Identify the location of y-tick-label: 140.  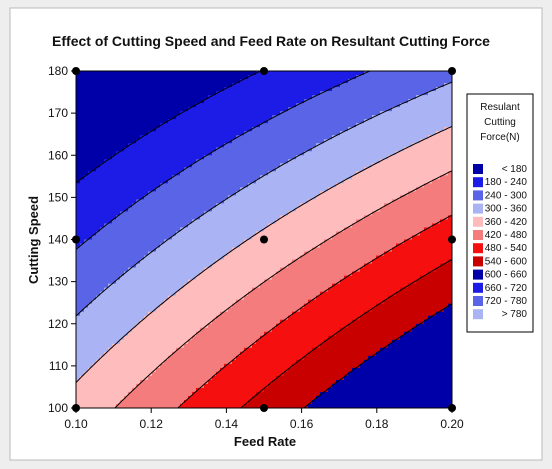
(58, 240).